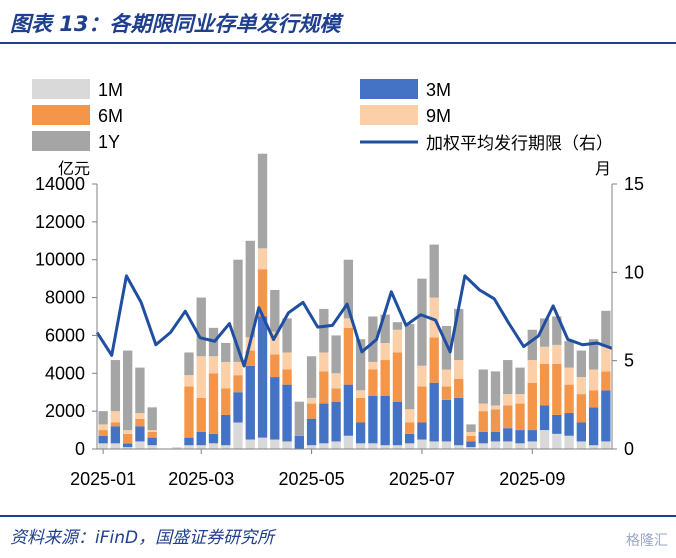 Image resolution: width=676 pixels, height=558 pixels. I want to click on legend-label-3m: 3M, so click(438, 90).